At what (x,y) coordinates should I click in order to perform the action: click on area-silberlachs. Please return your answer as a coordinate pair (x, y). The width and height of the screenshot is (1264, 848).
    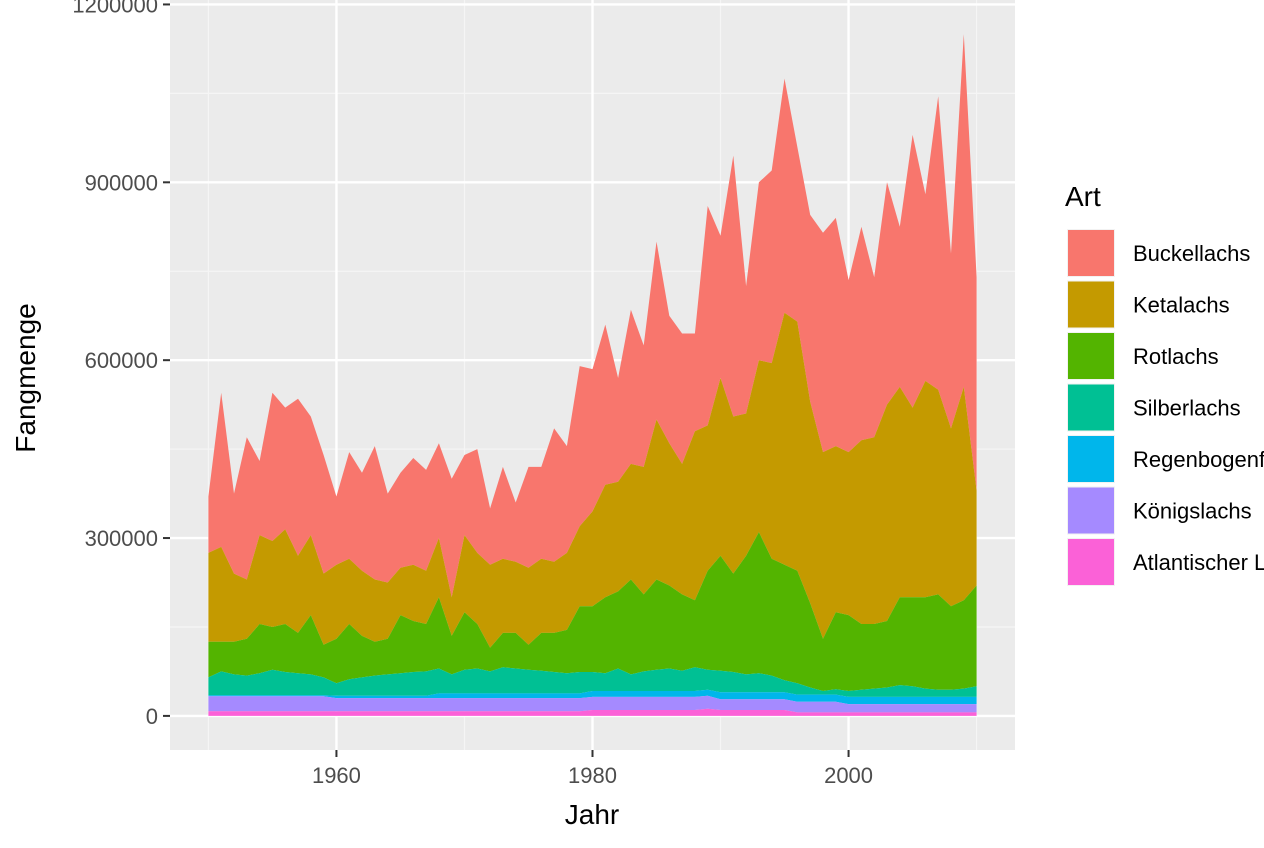
    Looking at the image, I should click on (592, 682).